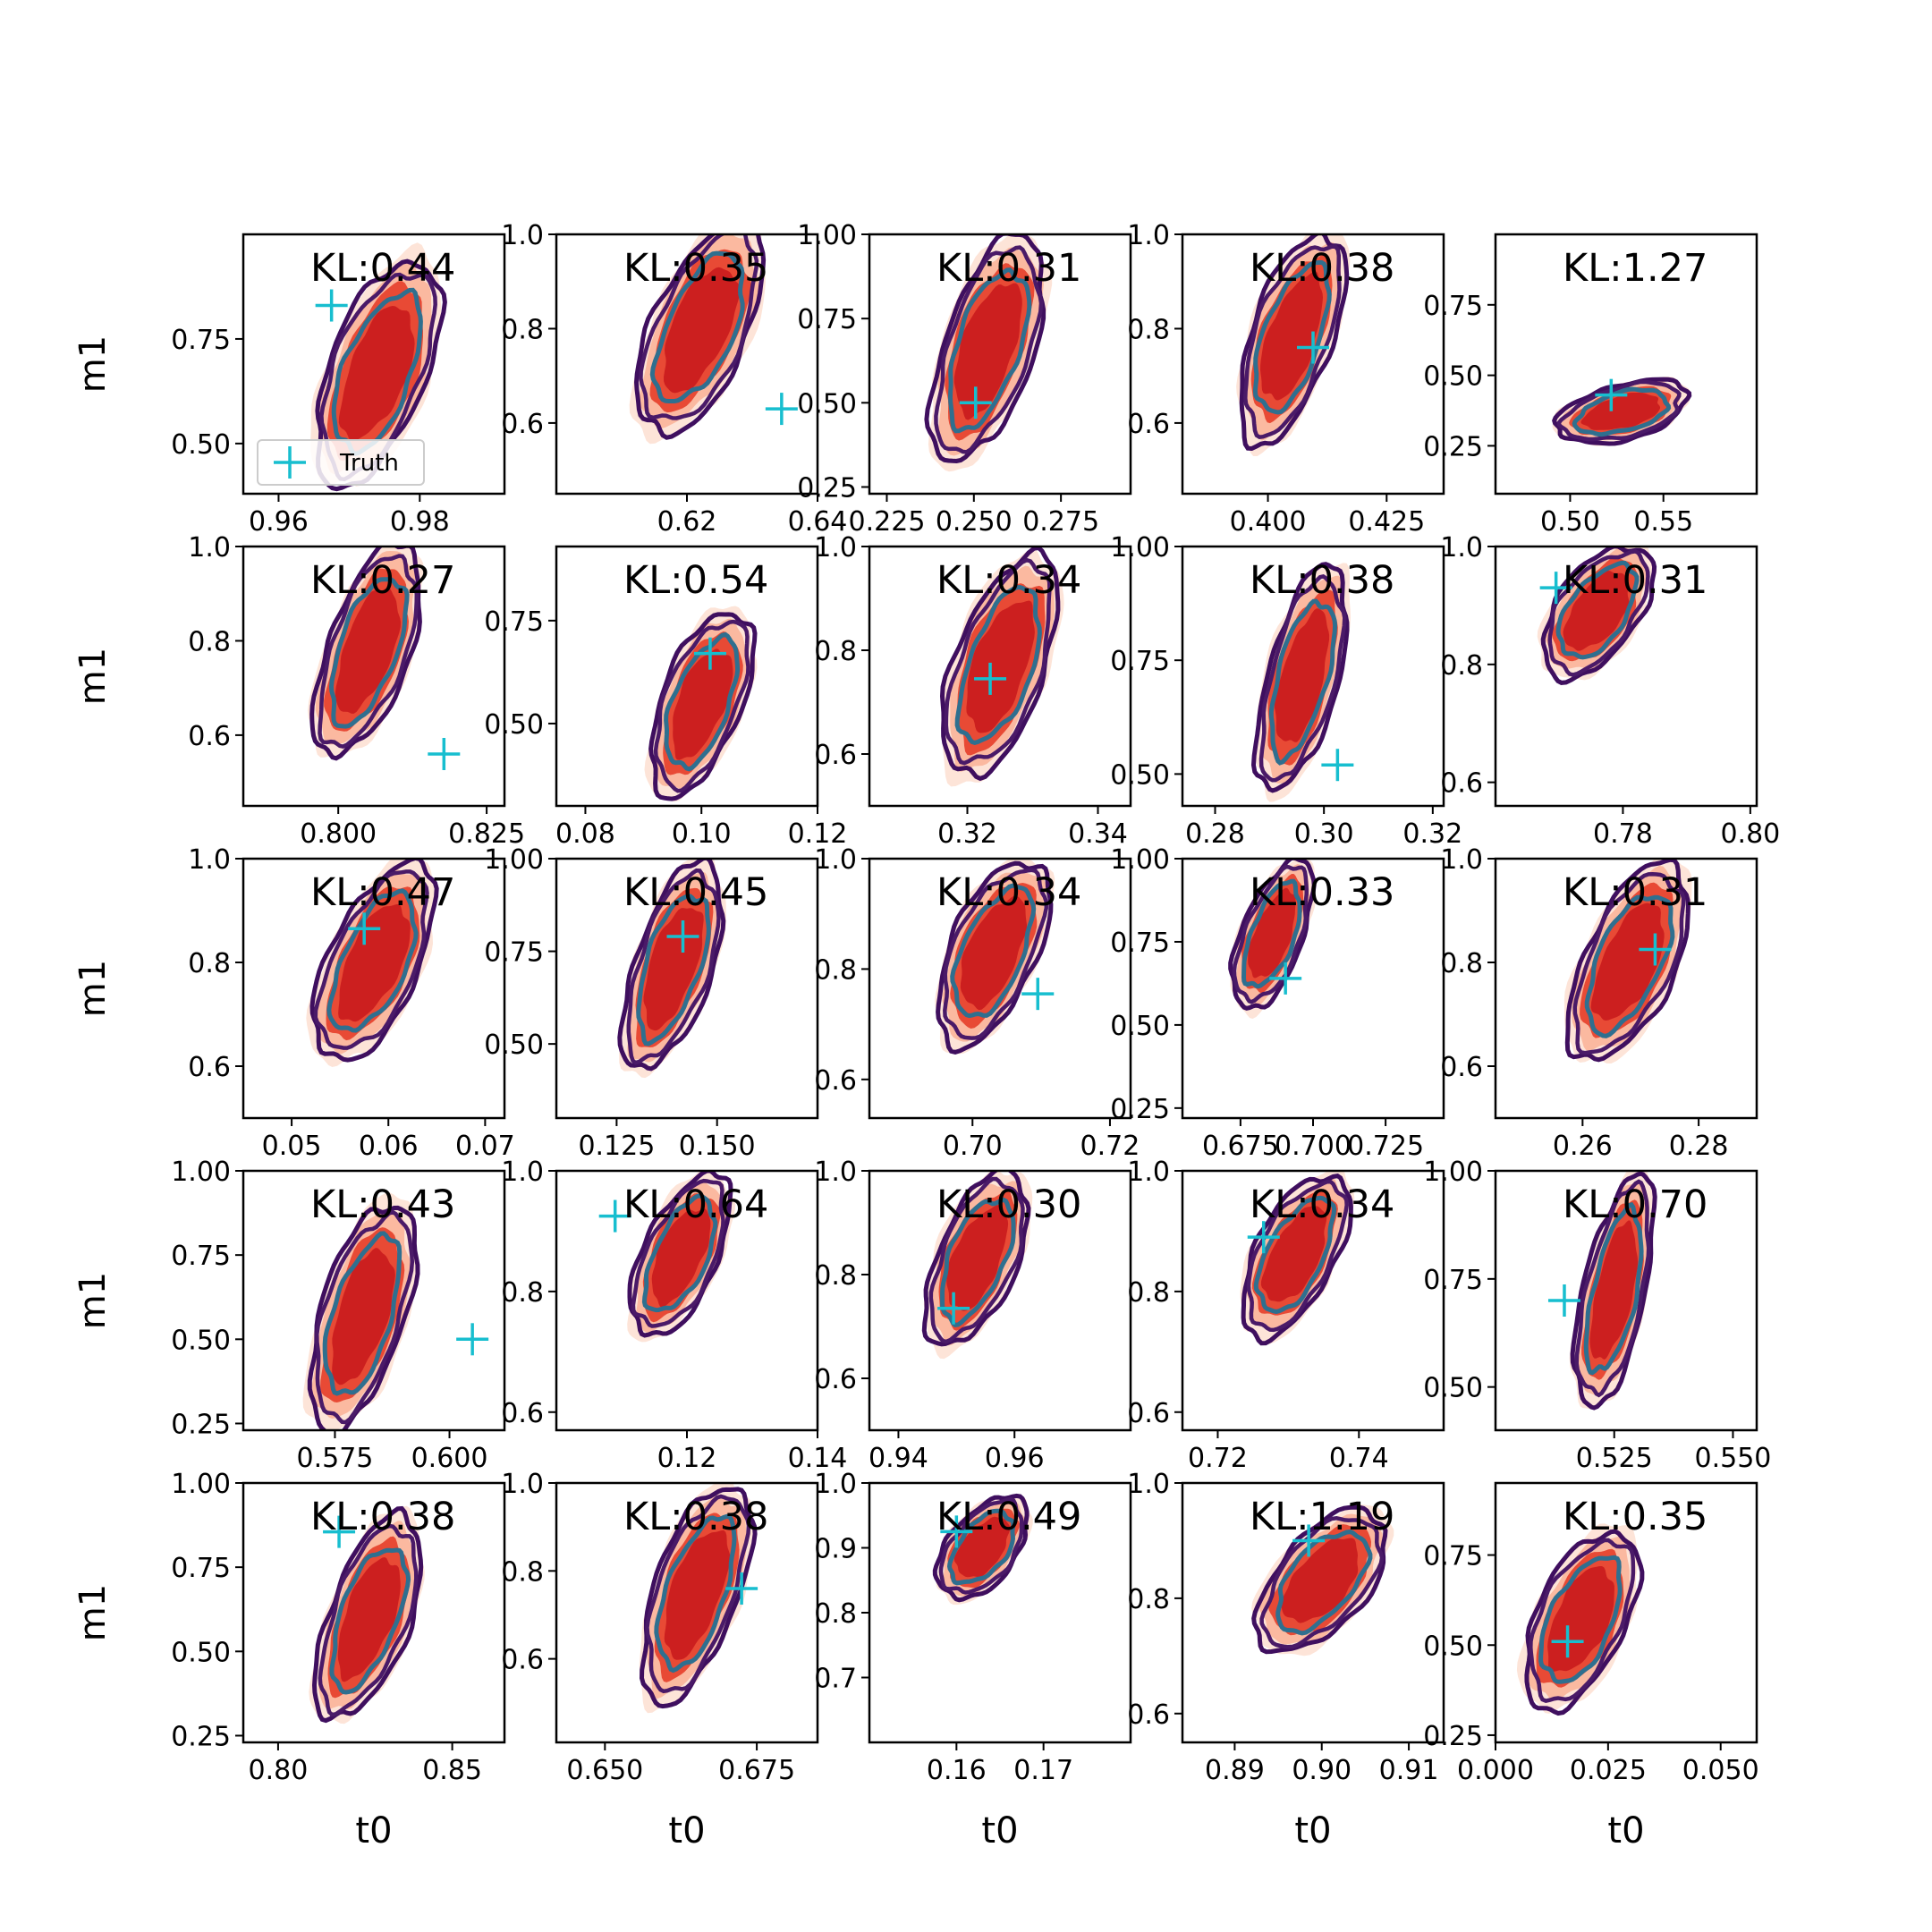 The image size is (1932, 1932). Describe the element at coordinates (382, 1204) in the screenshot. I see `kl-annotation: KL:0.43` at that location.